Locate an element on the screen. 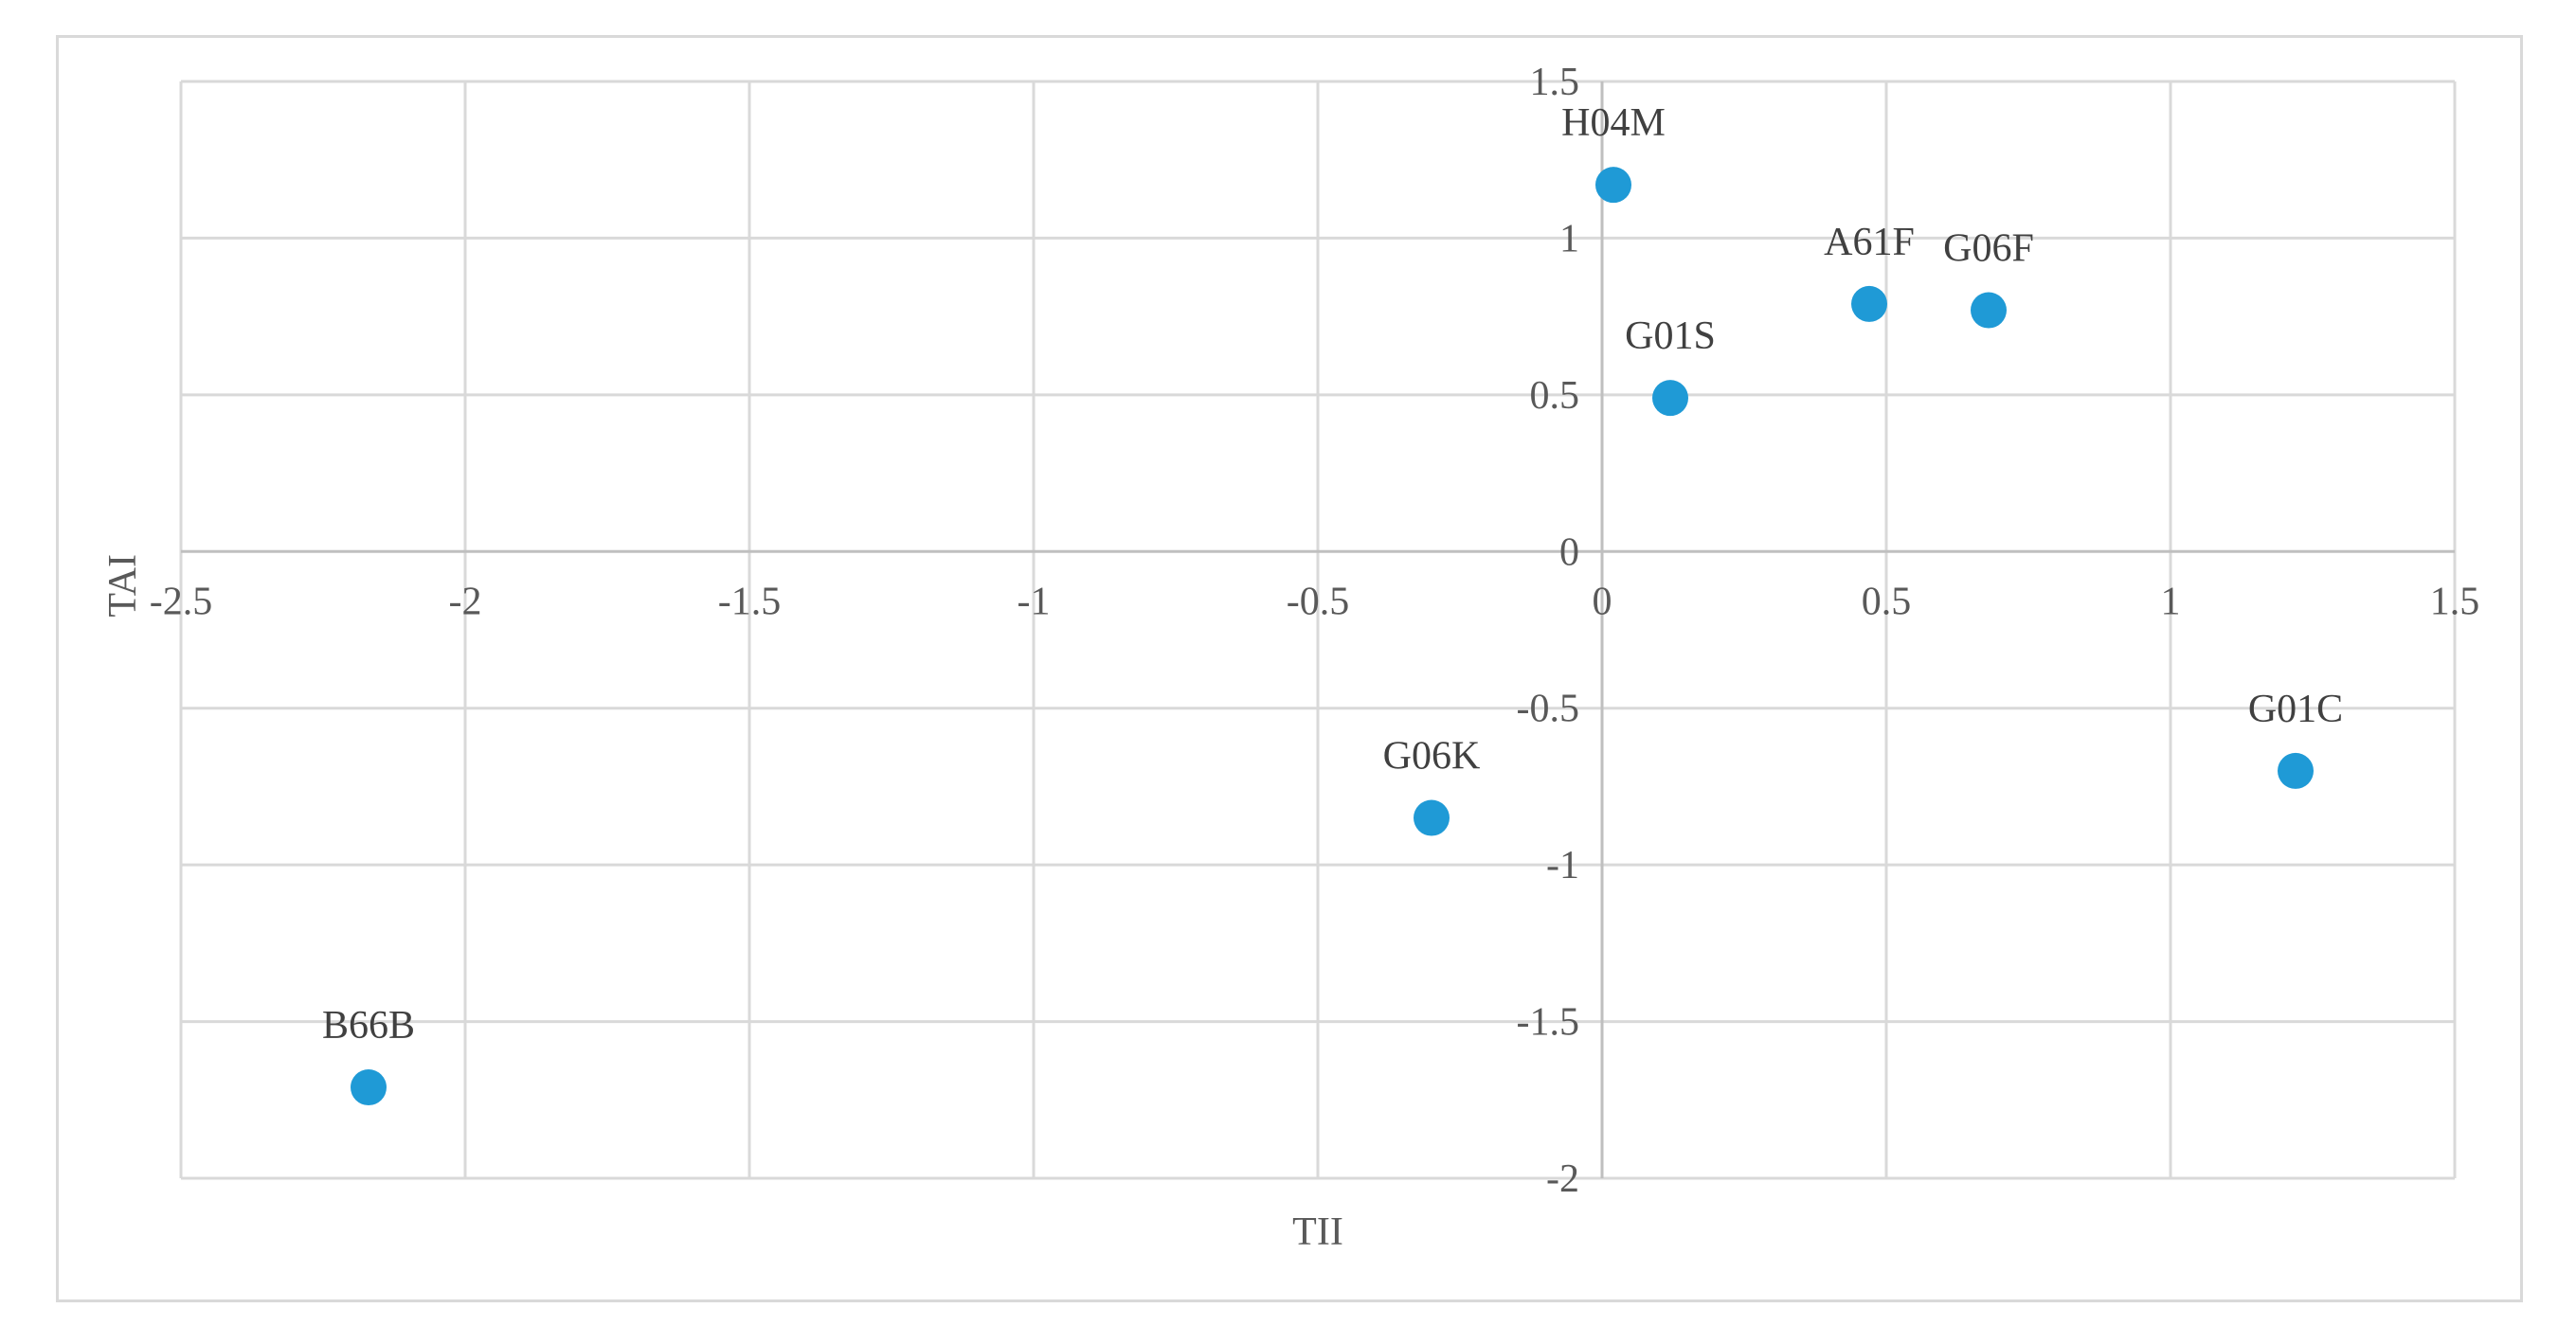 The height and width of the screenshot is (1344, 2576). y-tick-label: 0.5 is located at coordinates (1555, 396).